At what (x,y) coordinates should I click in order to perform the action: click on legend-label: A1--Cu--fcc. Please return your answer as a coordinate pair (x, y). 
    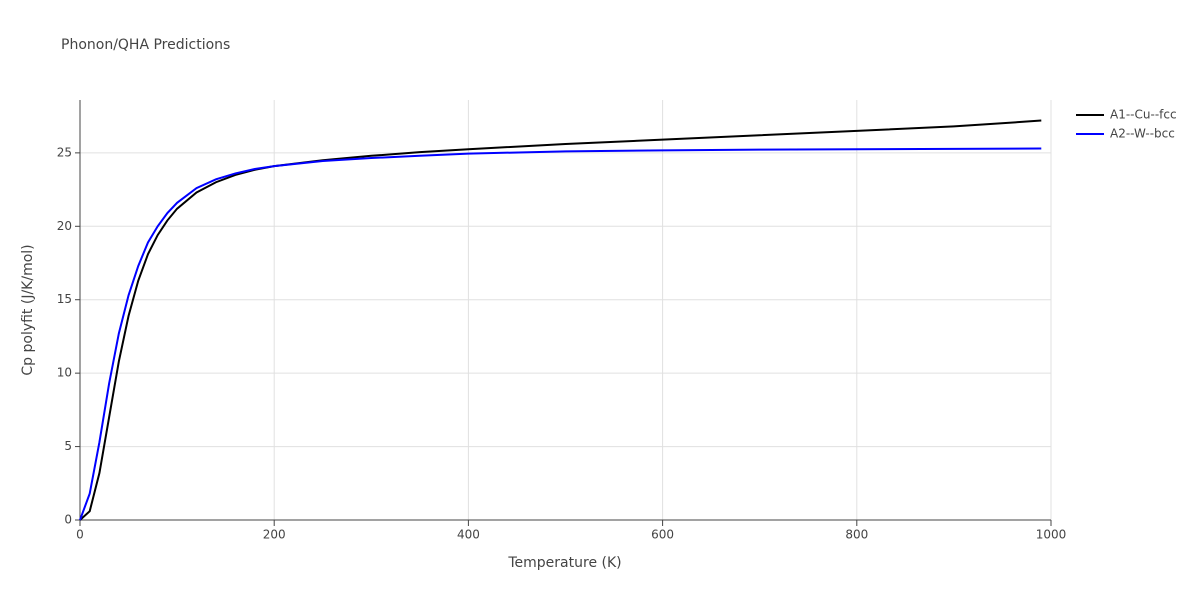
    Looking at the image, I should click on (1143, 115).